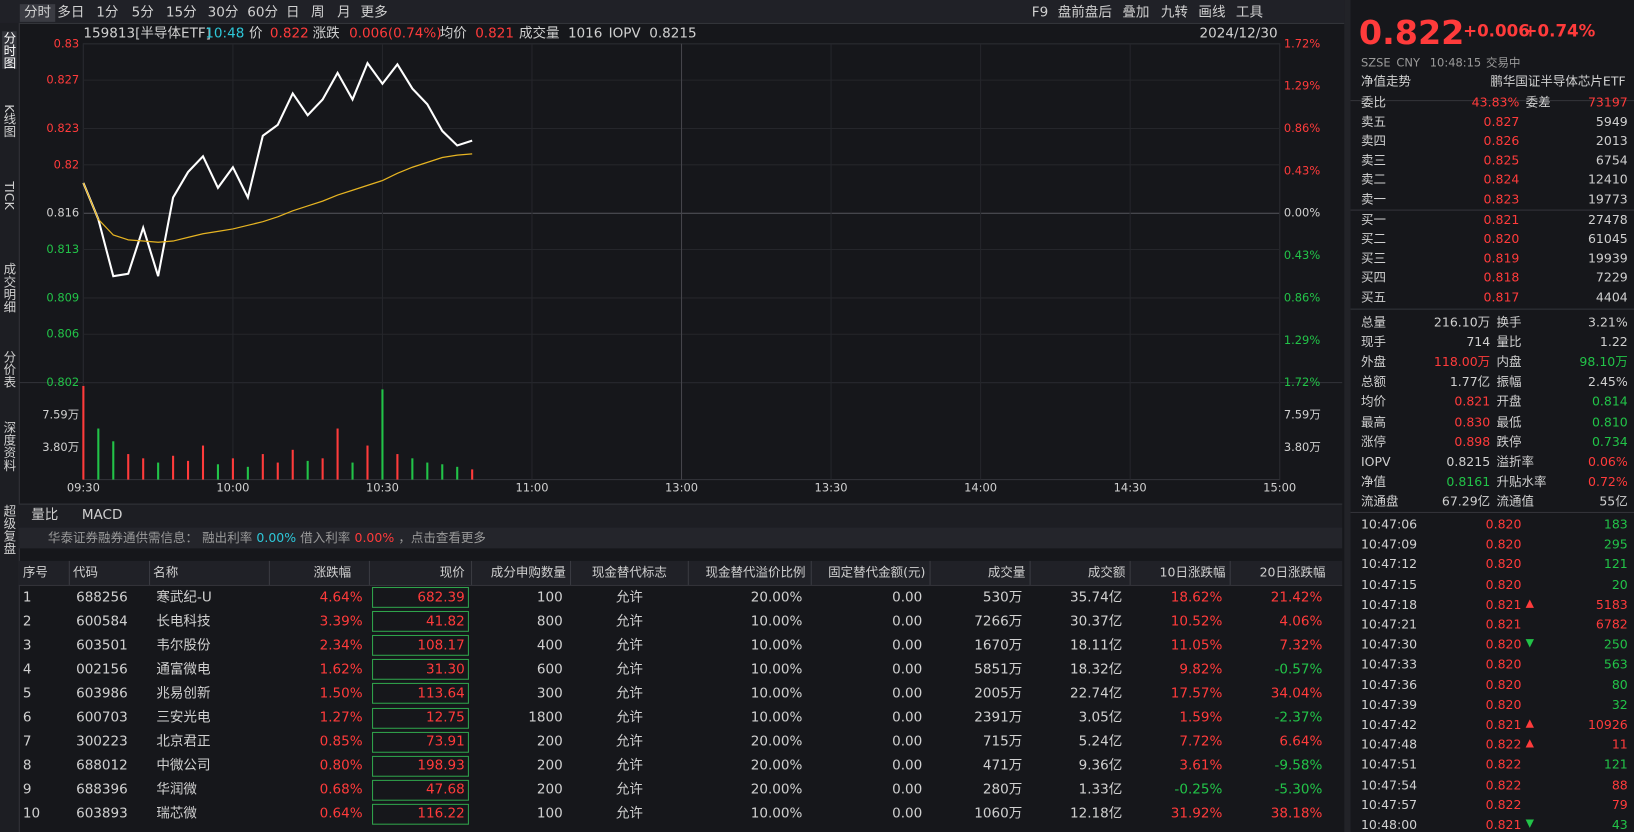  What do you see at coordinates (441, 645) in the screenshot?
I see `table-cell: 108.17` at bounding box center [441, 645].